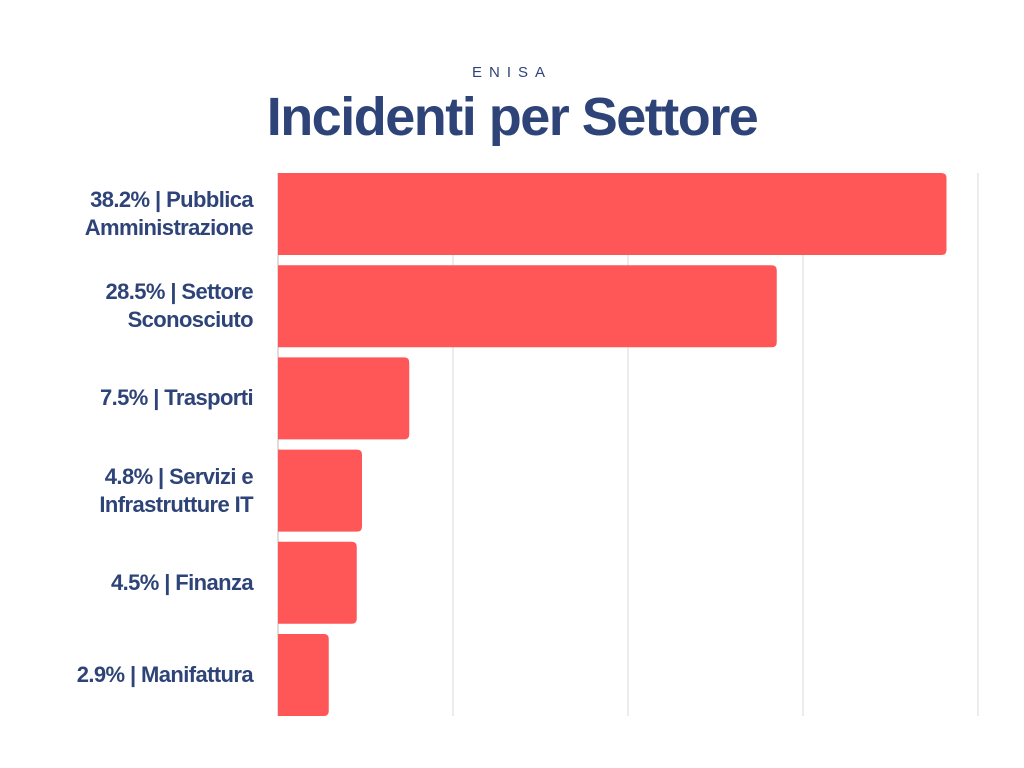 The image size is (1024, 768). I want to click on category-label: 7.5% | Trasporti, so click(138, 398).